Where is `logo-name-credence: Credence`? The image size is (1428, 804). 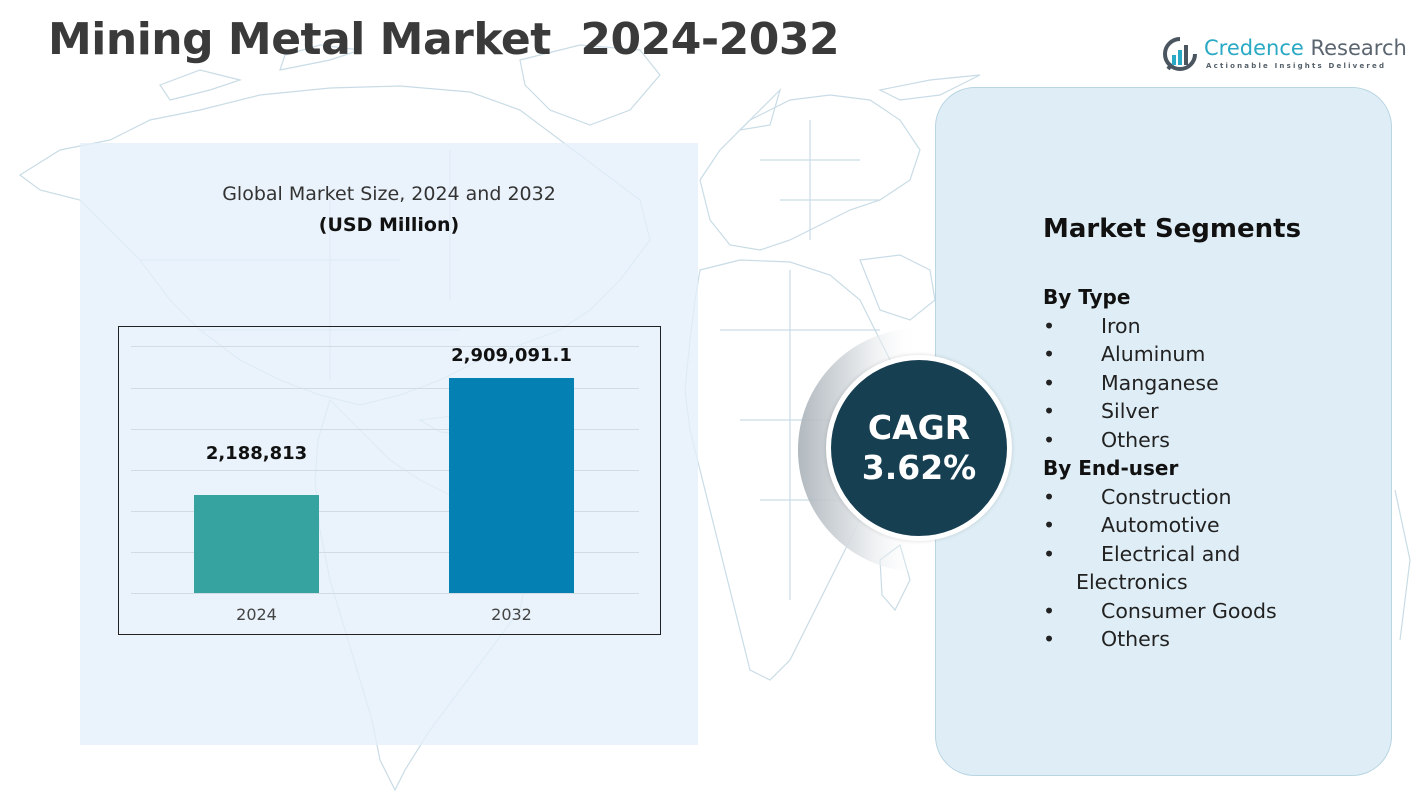 logo-name-credence: Credence is located at coordinates (1254, 48).